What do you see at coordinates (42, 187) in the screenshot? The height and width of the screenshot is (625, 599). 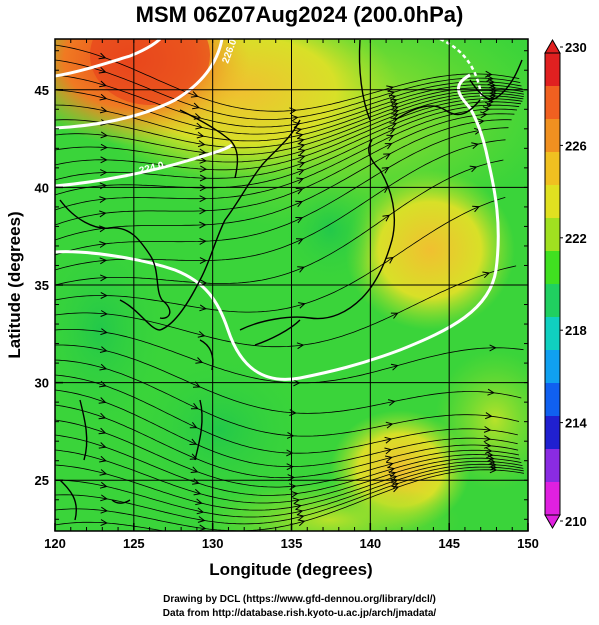 I see `y-tick-label: 40` at bounding box center [42, 187].